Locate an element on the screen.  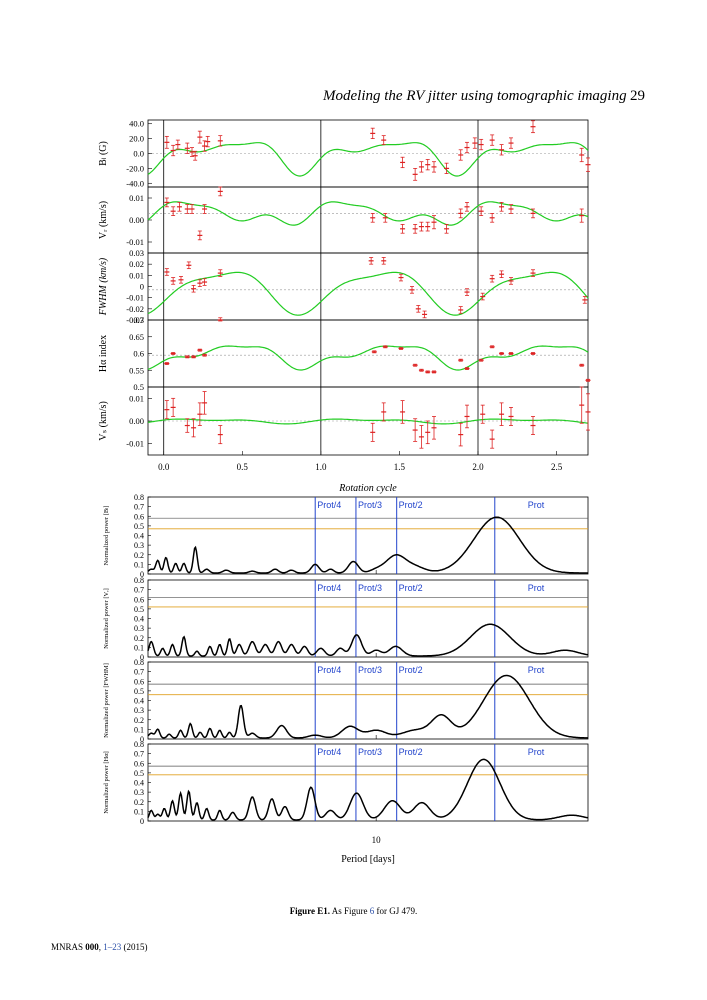
pg-ytick-label-1-6: 0.2 is located at coordinates (139, 638).